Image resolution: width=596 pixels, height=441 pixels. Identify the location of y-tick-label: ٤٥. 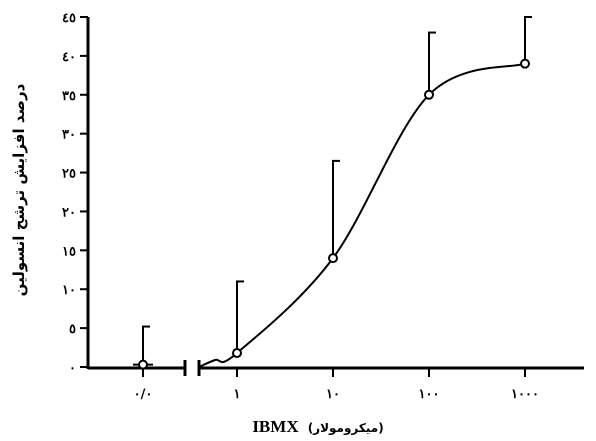
(69, 18).